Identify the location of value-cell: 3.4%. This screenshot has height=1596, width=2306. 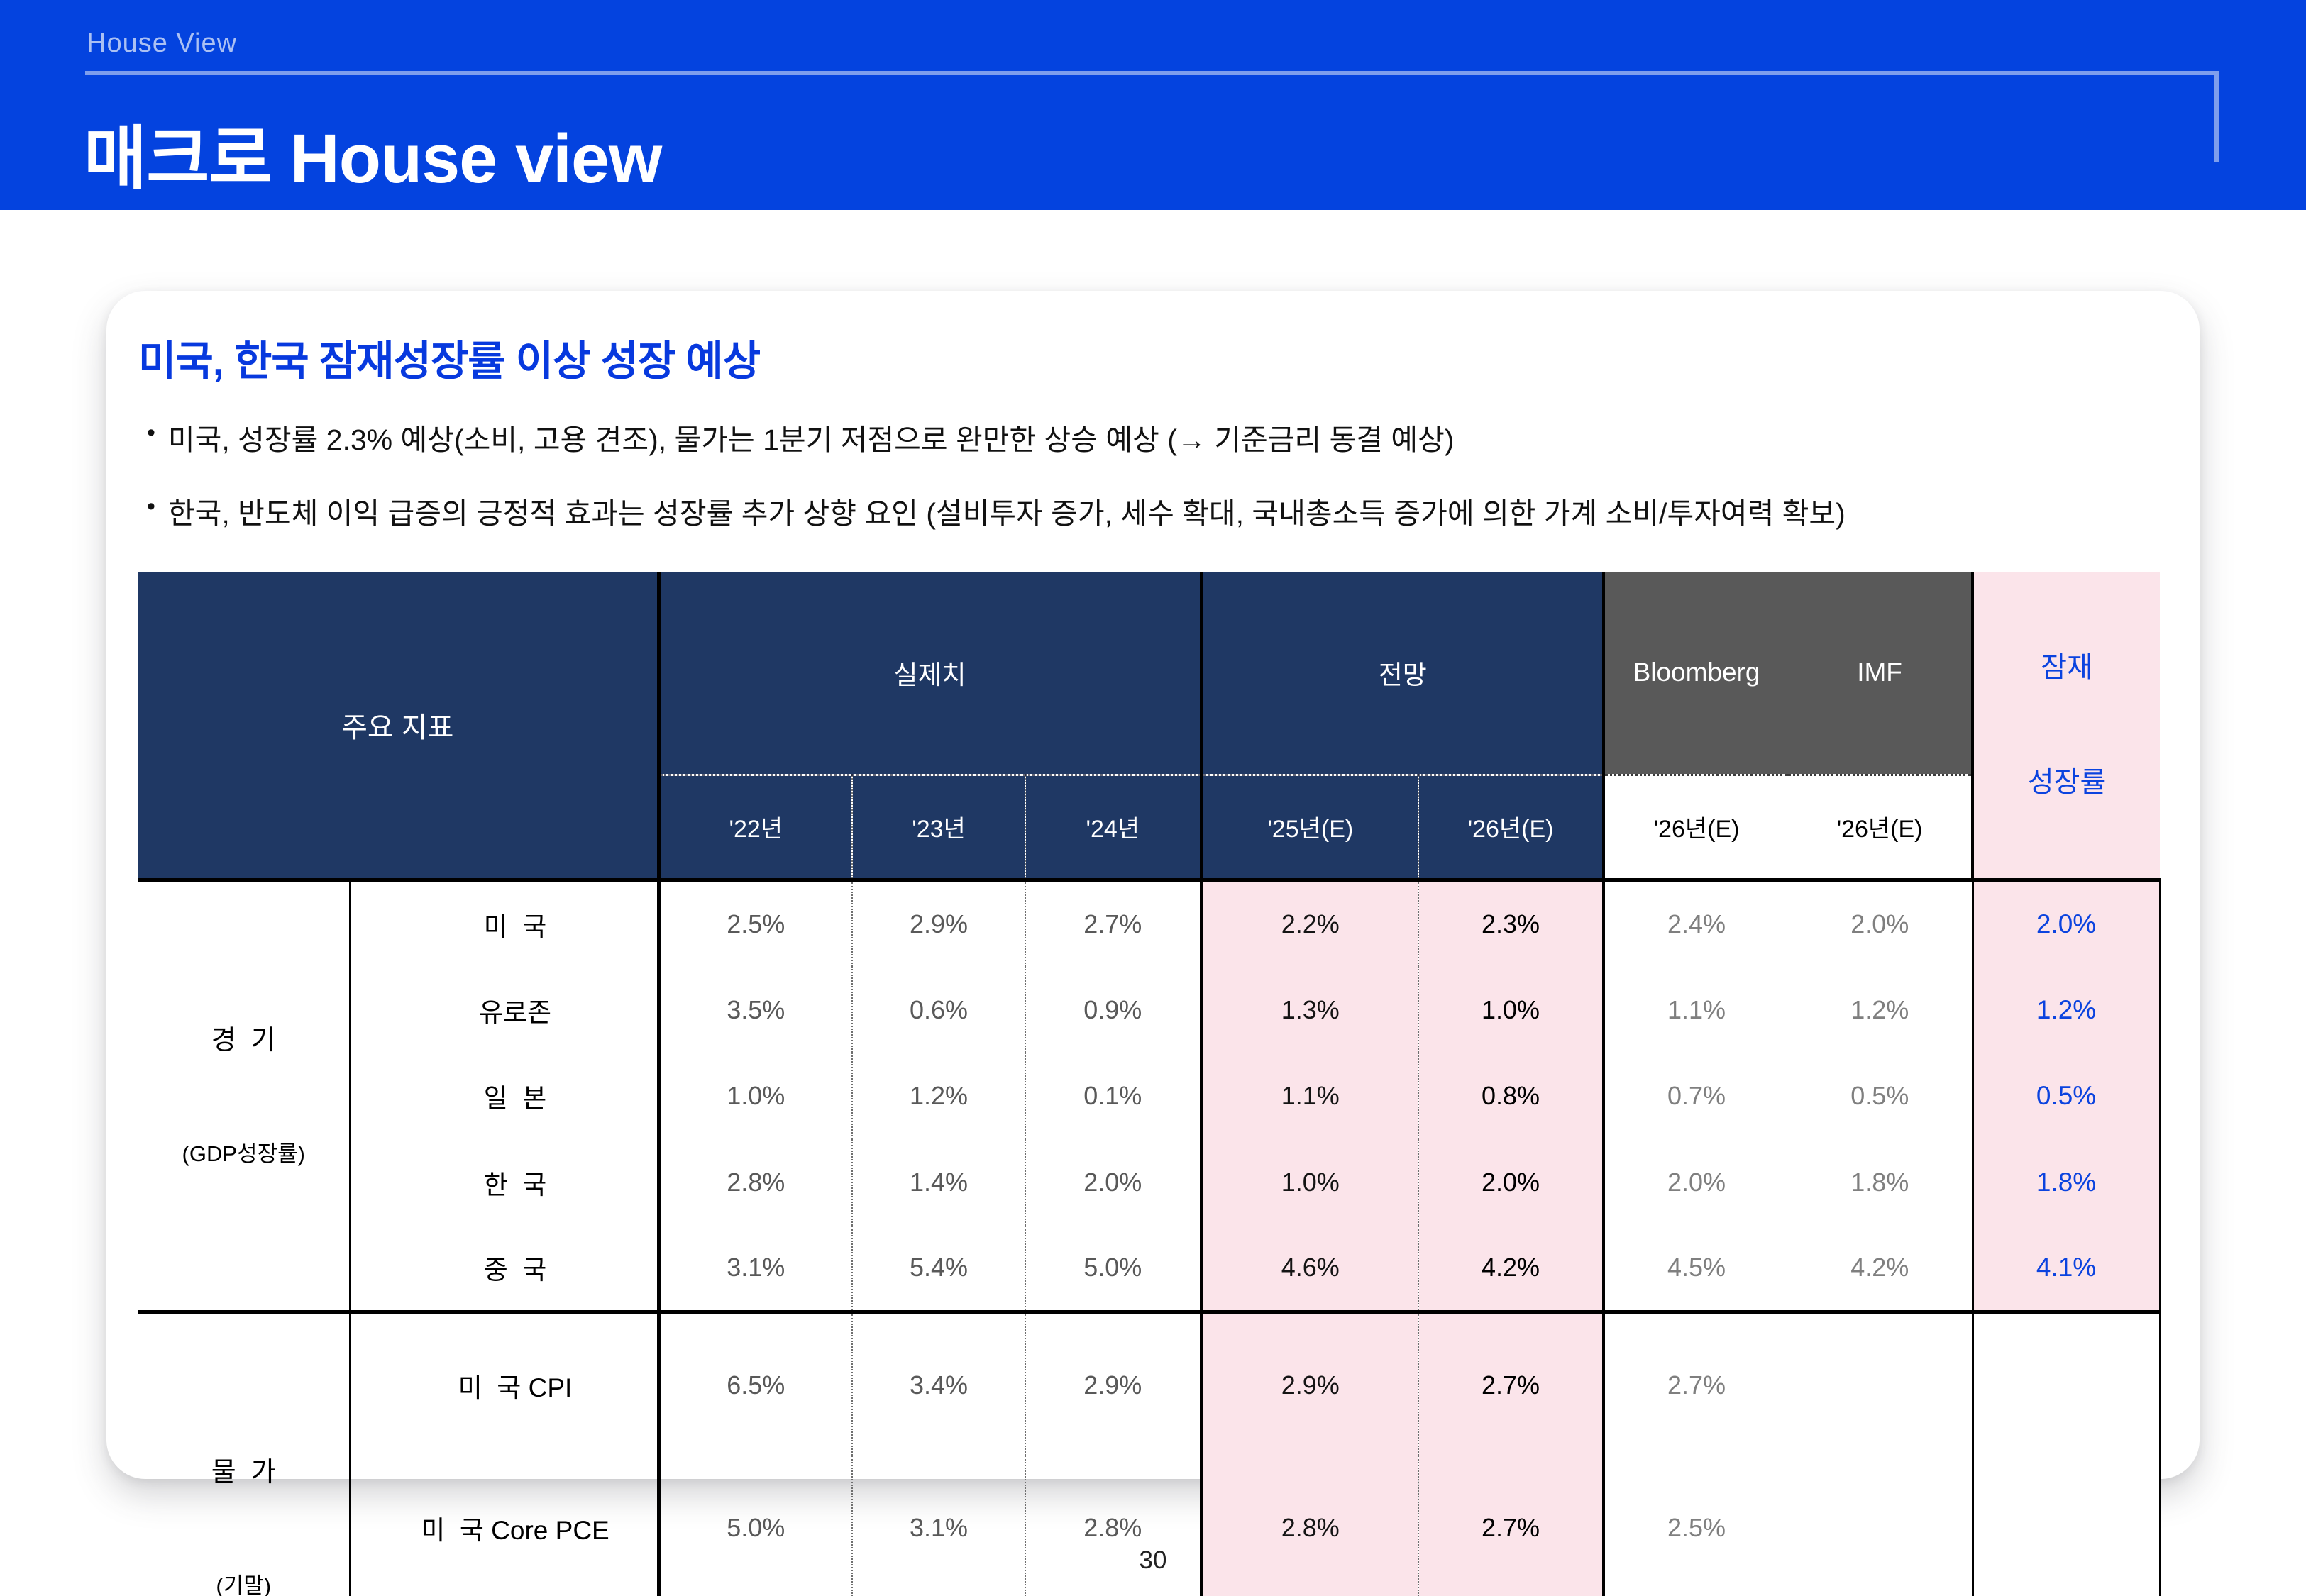
(938, 1382).